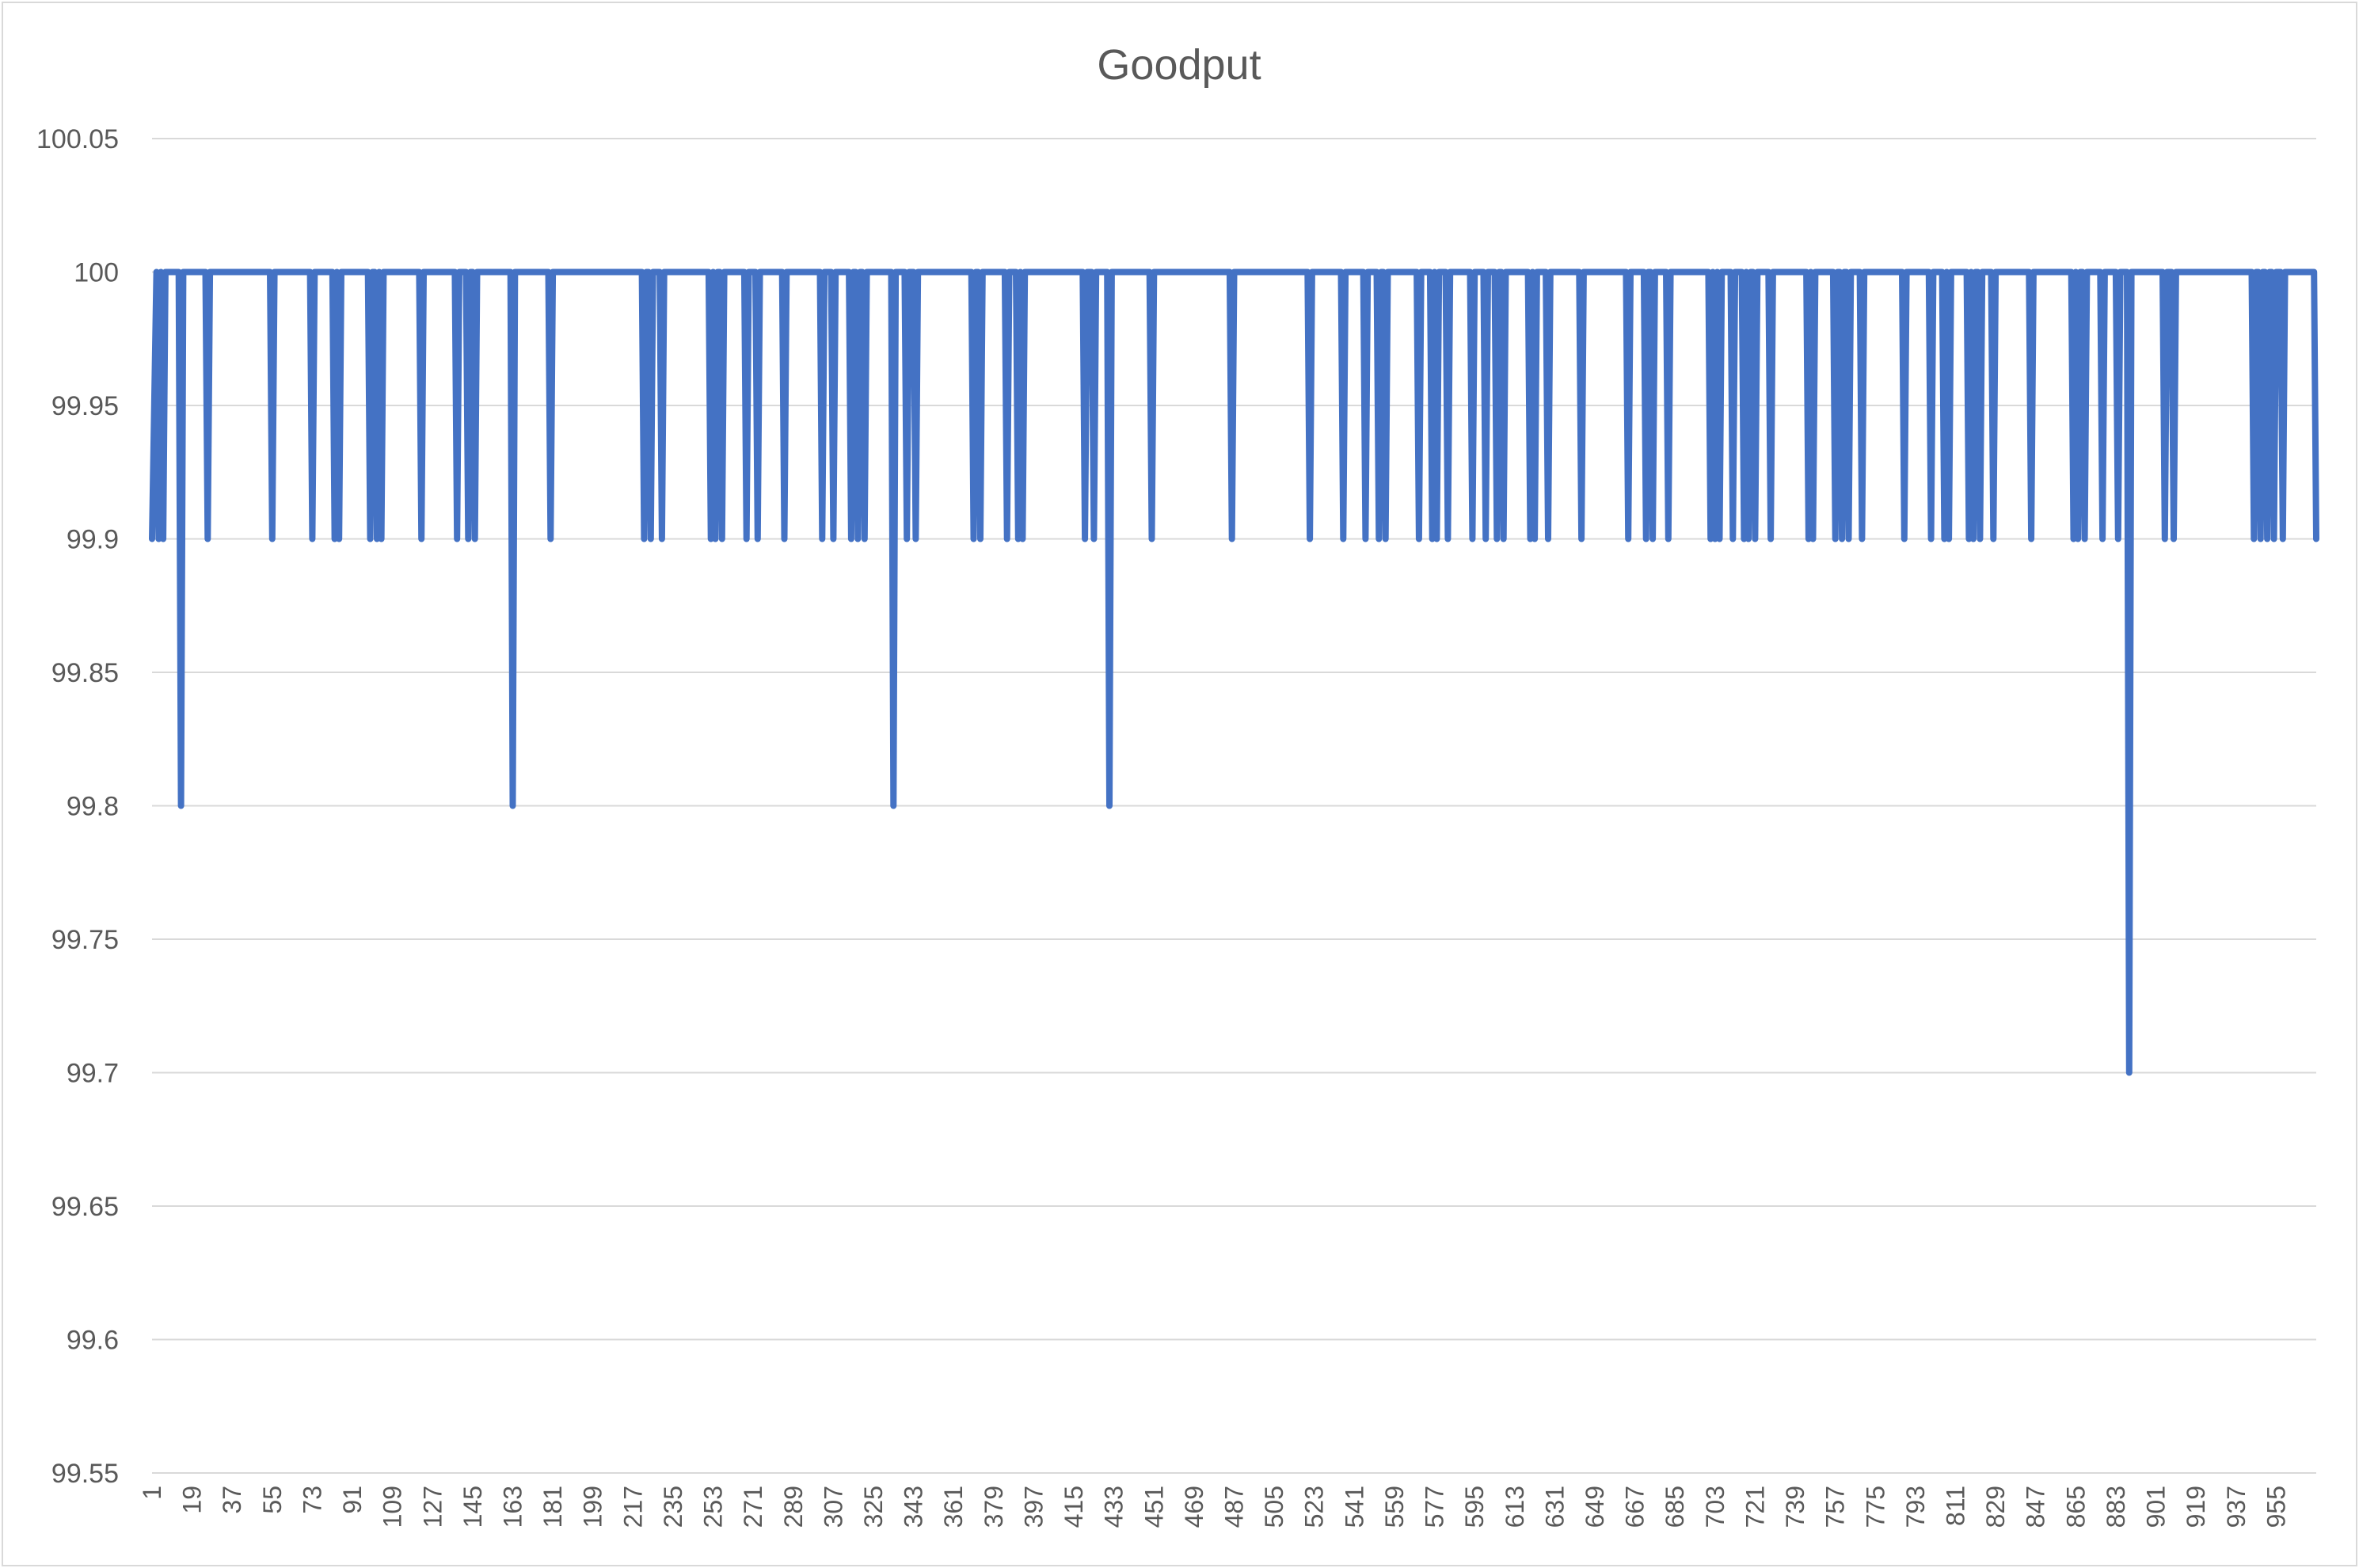  Describe the element at coordinates (393, 1507) in the screenshot. I see `x-tick-label: 109` at that location.